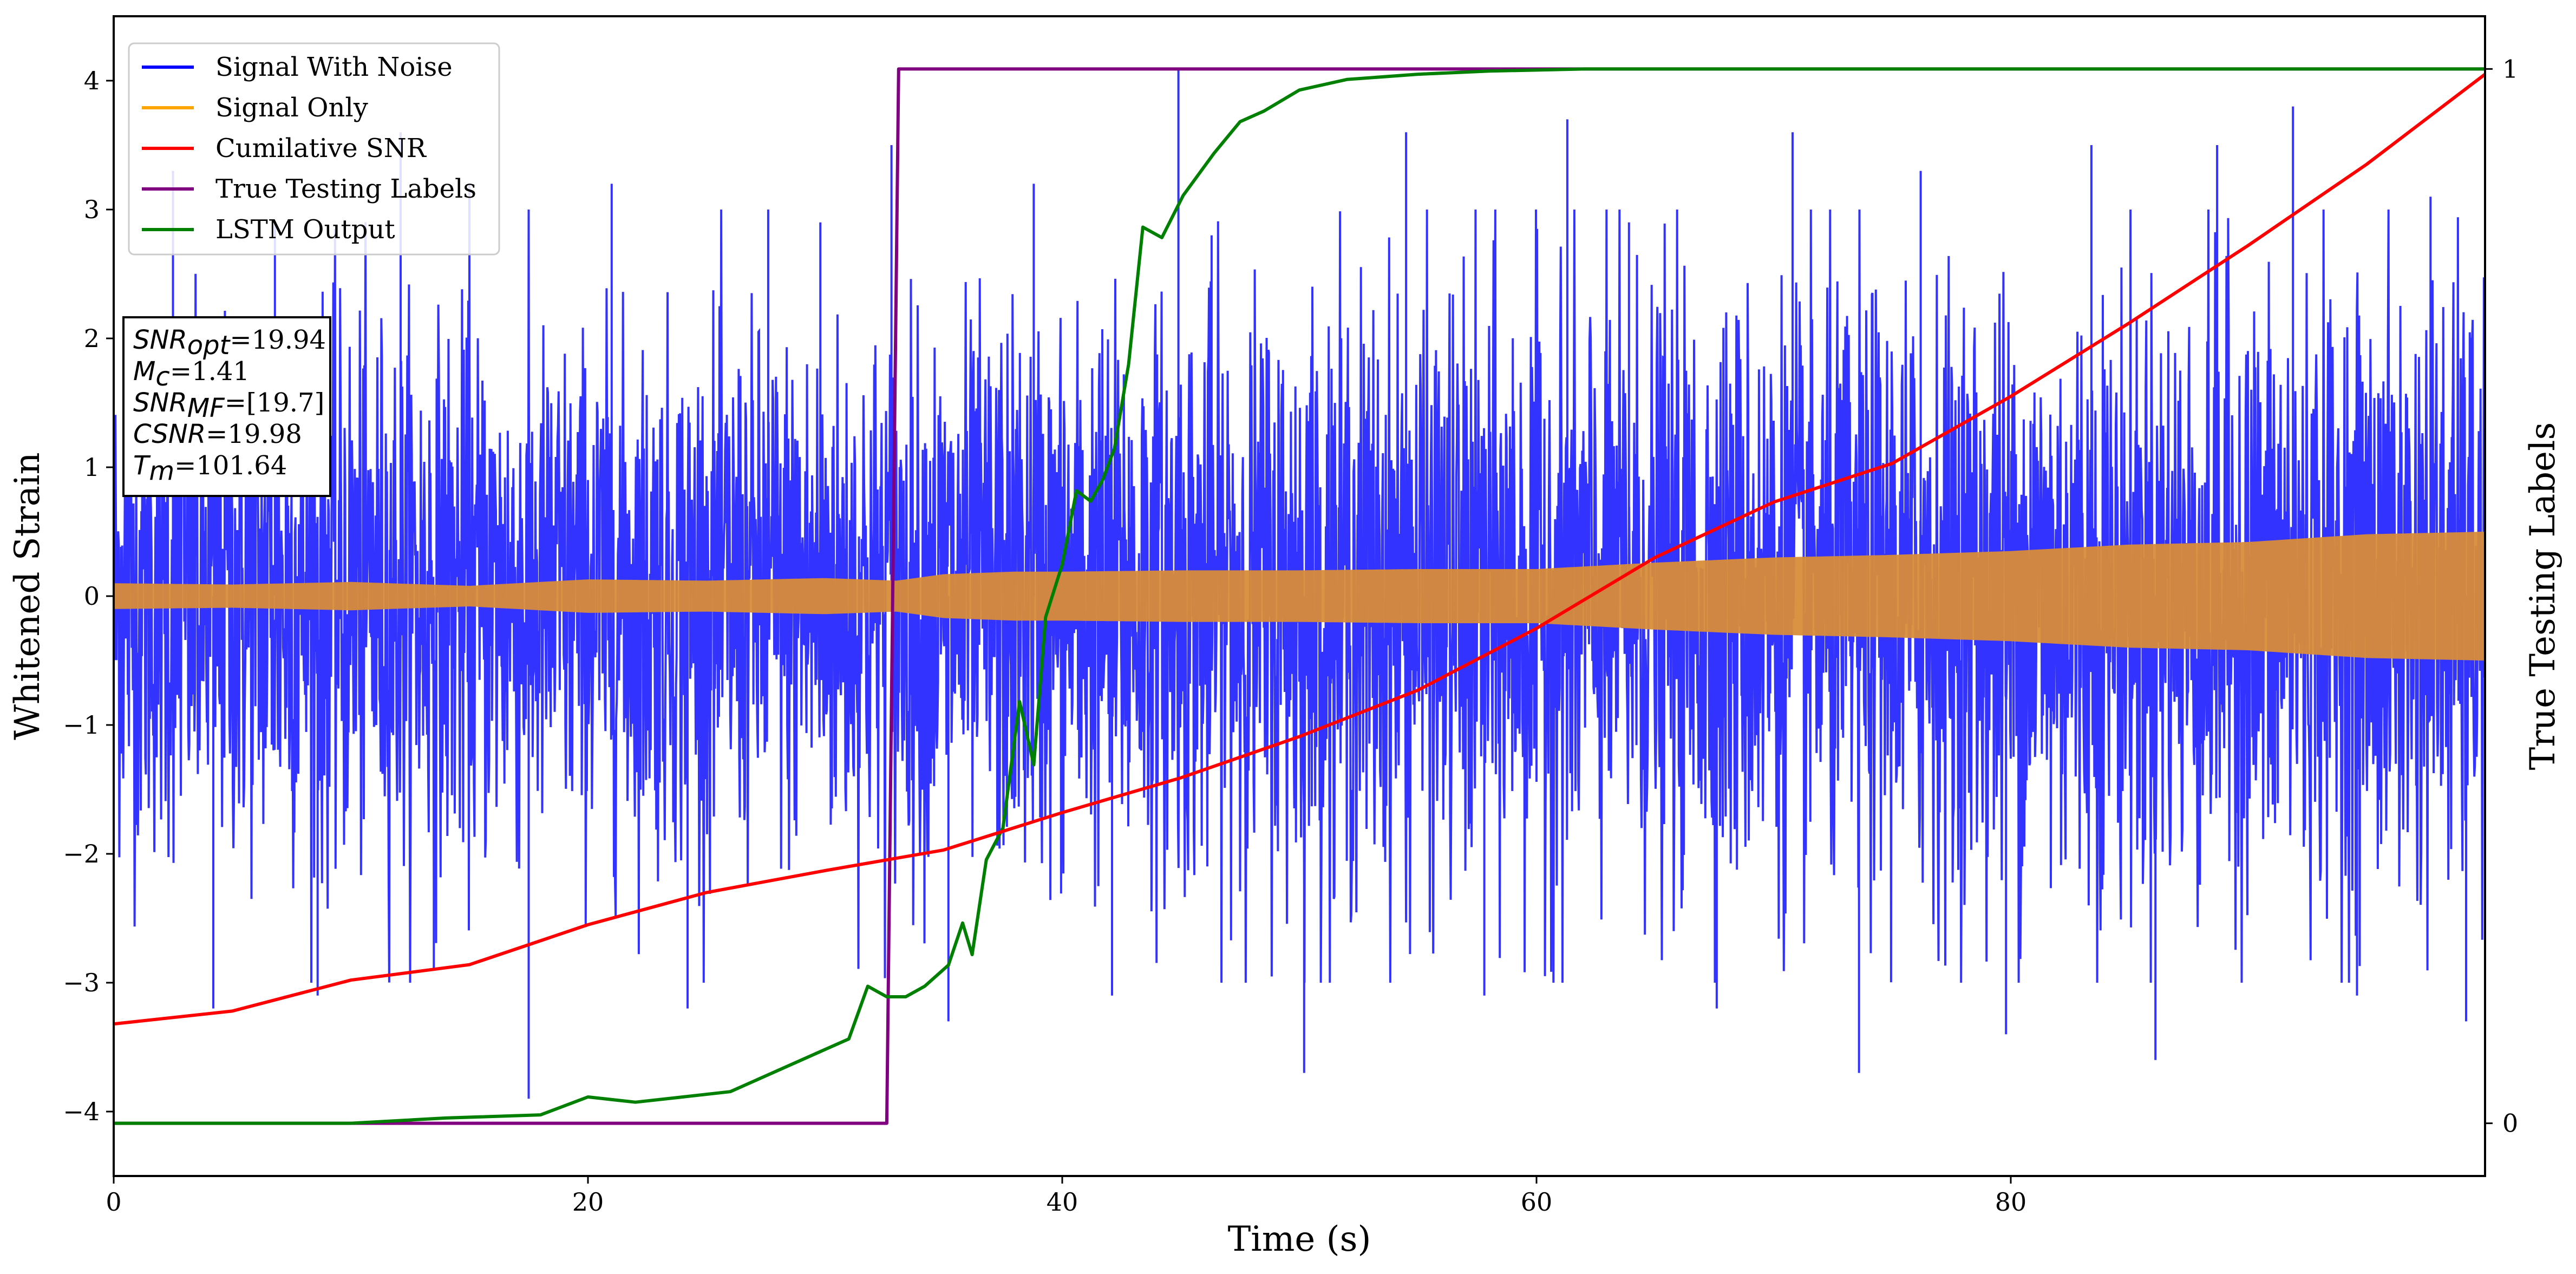  What do you see at coordinates (2543, 596) in the screenshot?
I see `y2-axis-title: True Testing Labels` at bounding box center [2543, 596].